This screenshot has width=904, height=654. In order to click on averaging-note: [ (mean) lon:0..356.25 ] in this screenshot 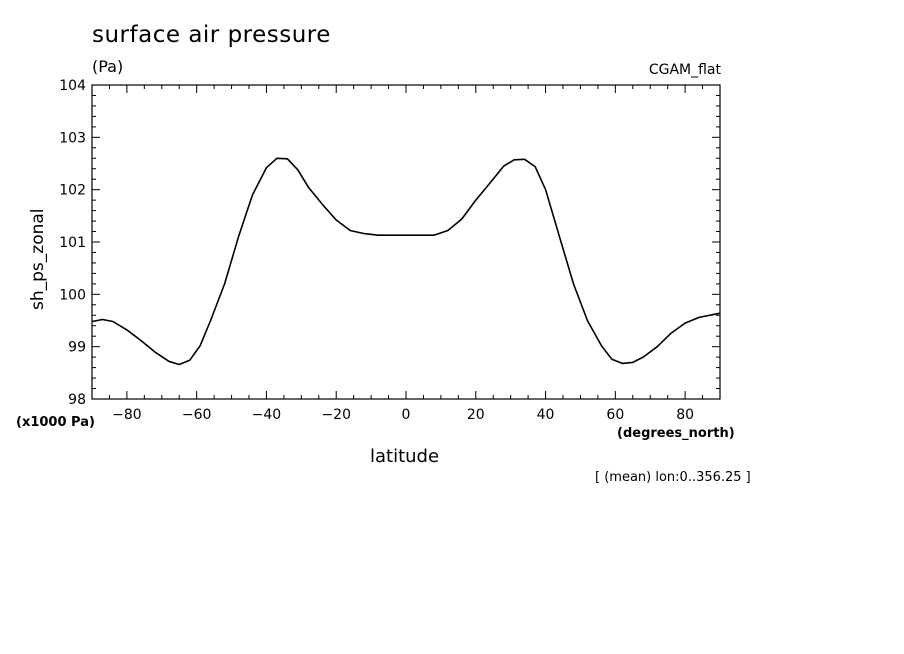, I will do `click(673, 477)`.